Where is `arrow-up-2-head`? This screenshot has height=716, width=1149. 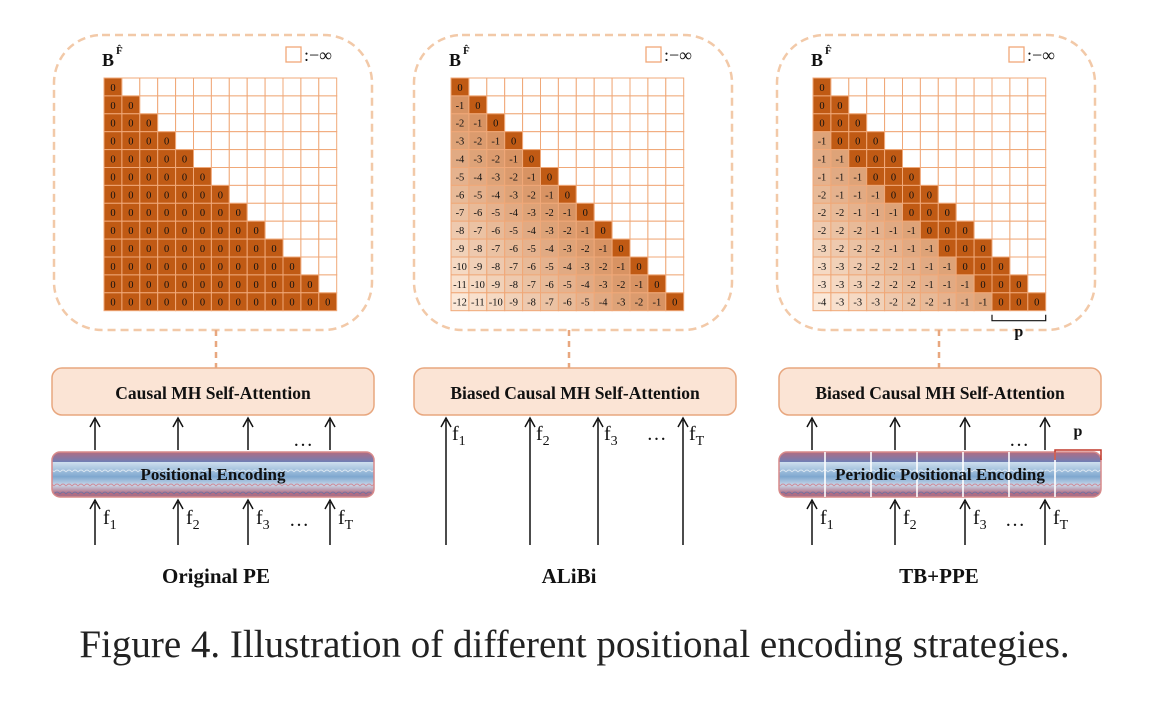 arrow-up-2-head is located at coordinates (895, 422).